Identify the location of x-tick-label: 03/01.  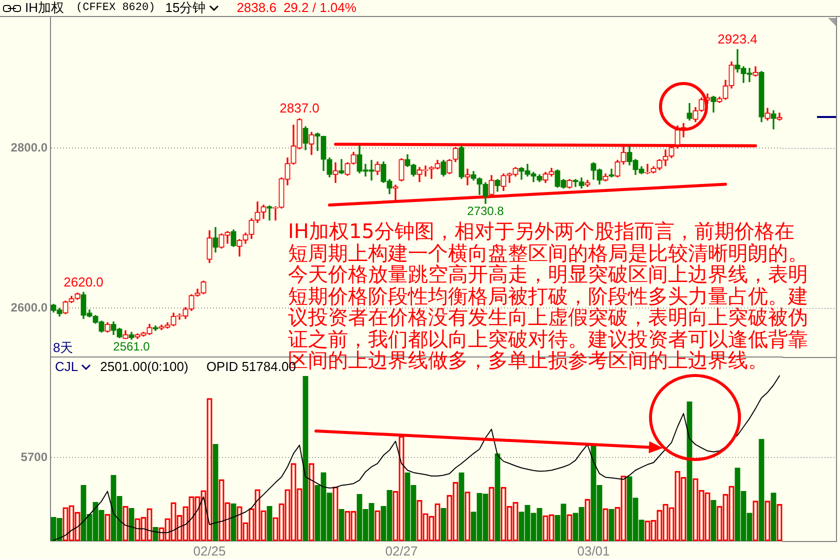
(593, 550).